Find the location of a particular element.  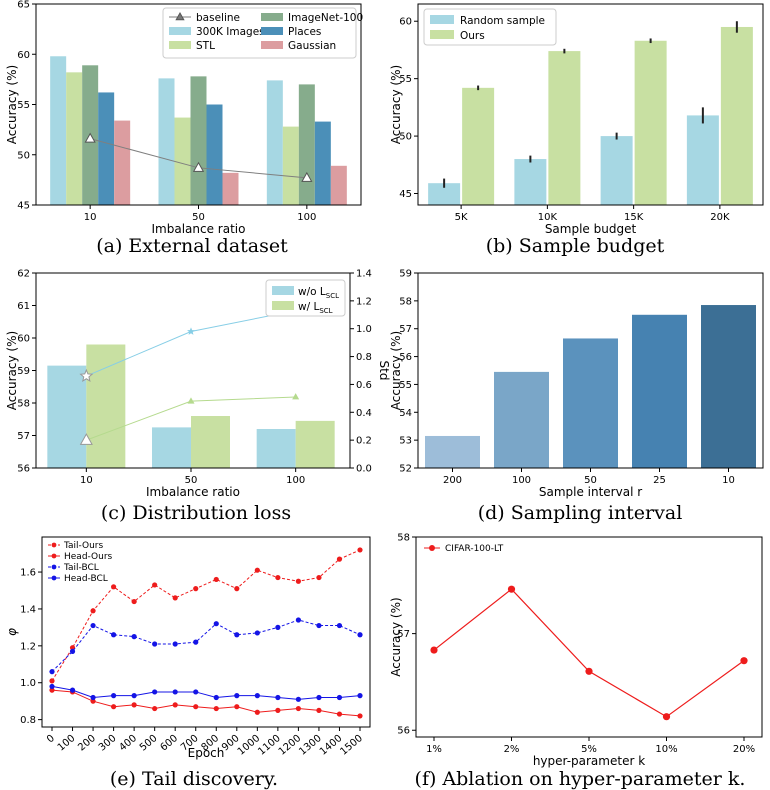

legend-box is located at coordinates (490, 27).